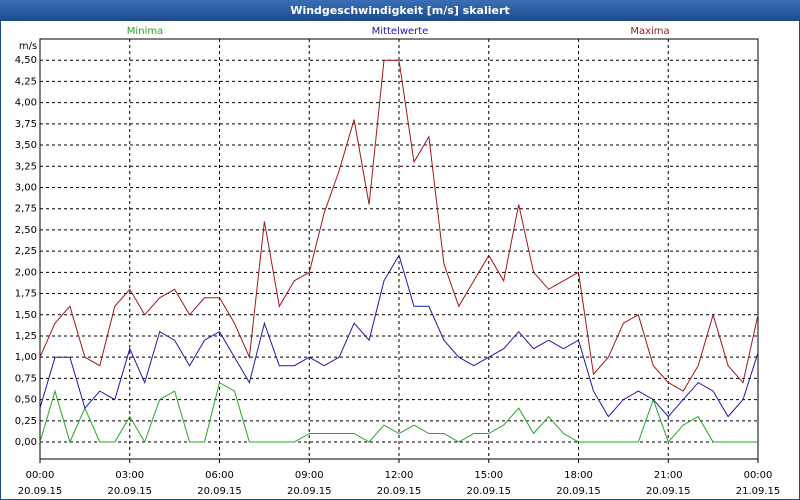 Image resolution: width=800 pixels, height=500 pixels. Describe the element at coordinates (26, 421) in the screenshot. I see `y-tick-label: 0,25` at that location.